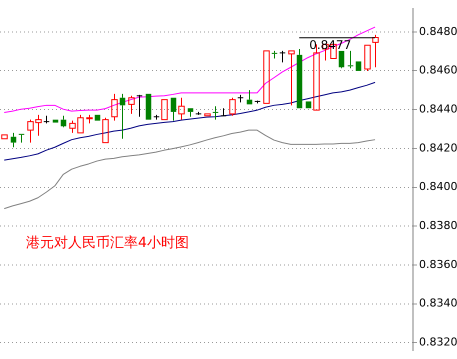 The width and height of the screenshot is (457, 359). What do you see at coordinates (438, 31) in the screenshot?
I see `y-tick-label: 0.8480` at bounding box center [438, 31].